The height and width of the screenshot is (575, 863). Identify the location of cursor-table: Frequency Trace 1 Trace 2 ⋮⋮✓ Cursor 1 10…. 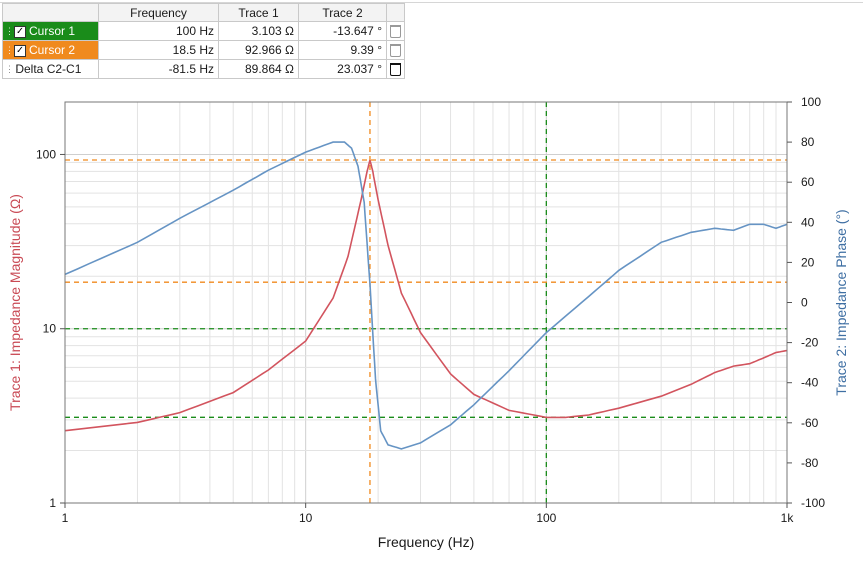
(203, 41).